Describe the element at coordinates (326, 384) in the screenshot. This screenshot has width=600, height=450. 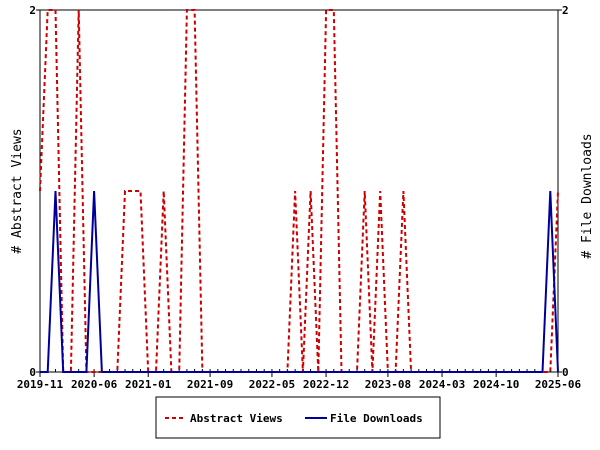
I see `x-tick-label: 2022-12` at that location.